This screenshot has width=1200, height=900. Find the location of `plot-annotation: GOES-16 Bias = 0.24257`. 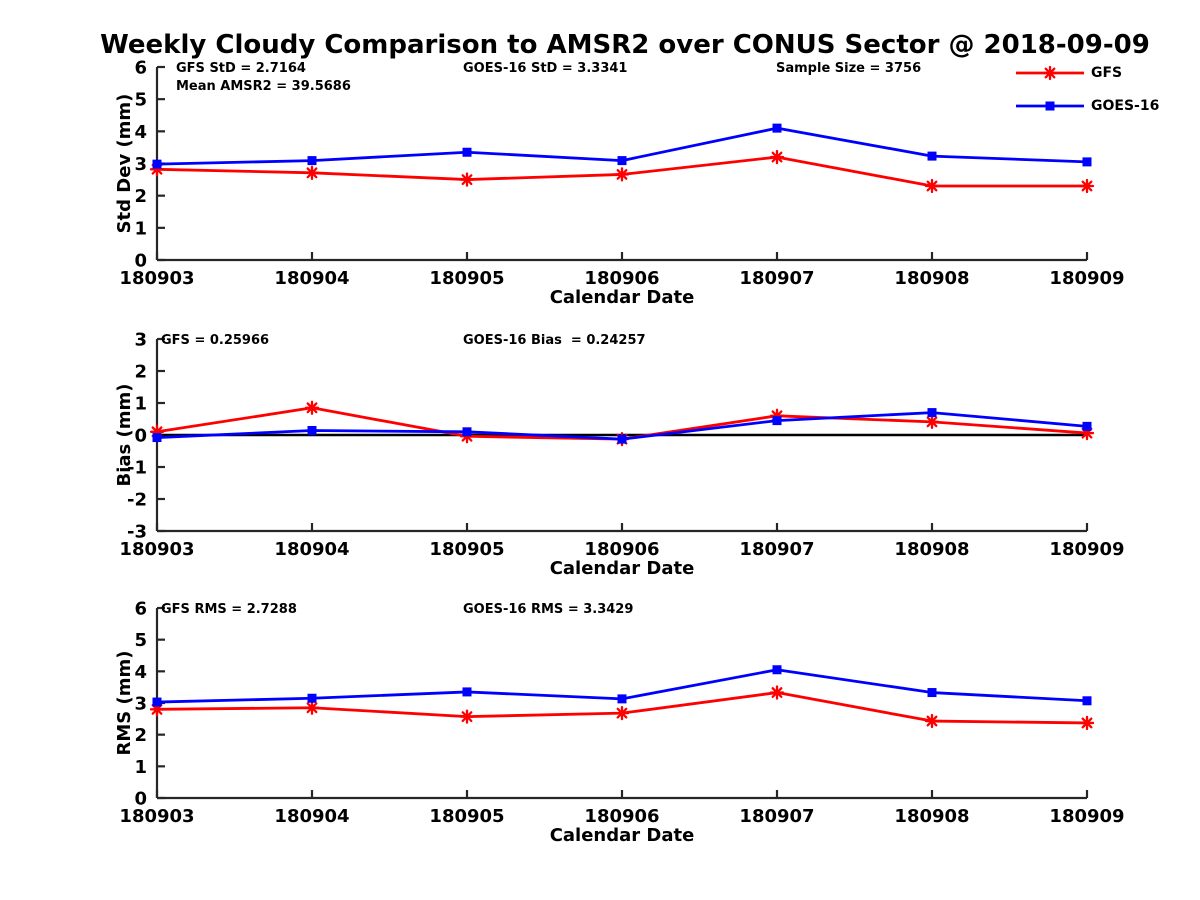

plot-annotation: GOES-16 Bias = 0.24257 is located at coordinates (554, 340).